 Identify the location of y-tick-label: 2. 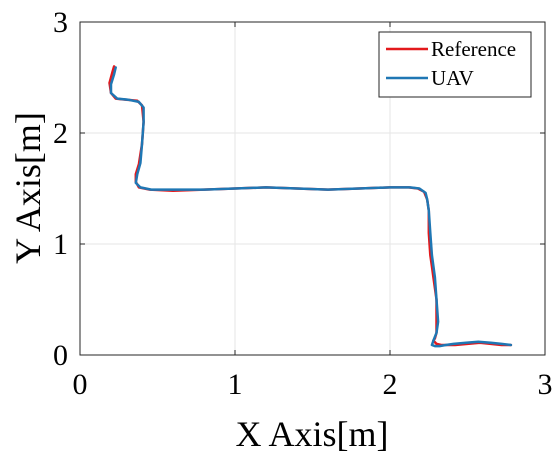
(60, 133).